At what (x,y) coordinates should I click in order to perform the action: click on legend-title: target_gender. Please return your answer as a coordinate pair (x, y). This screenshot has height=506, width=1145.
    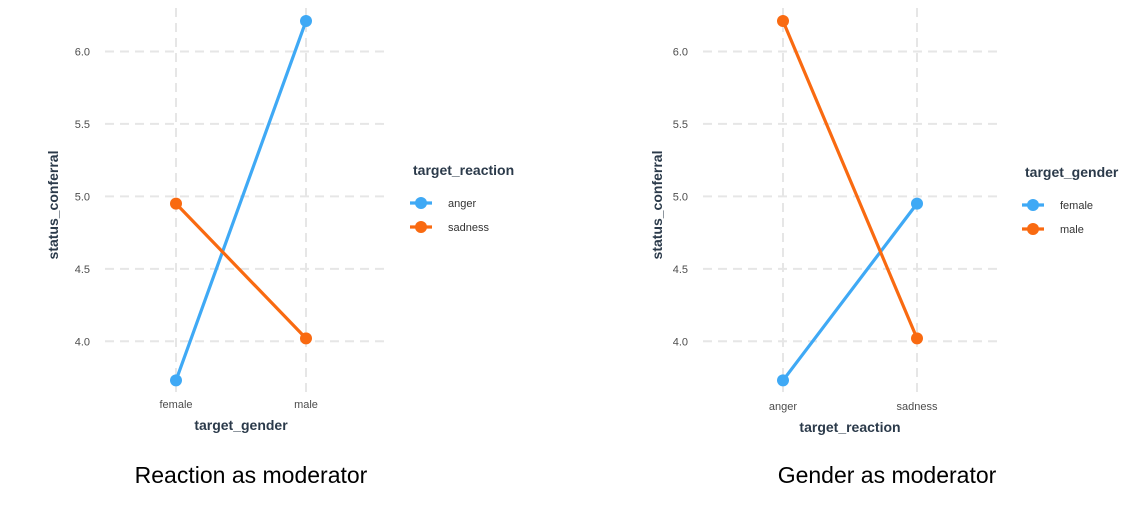
    Looking at the image, I should click on (1072, 172).